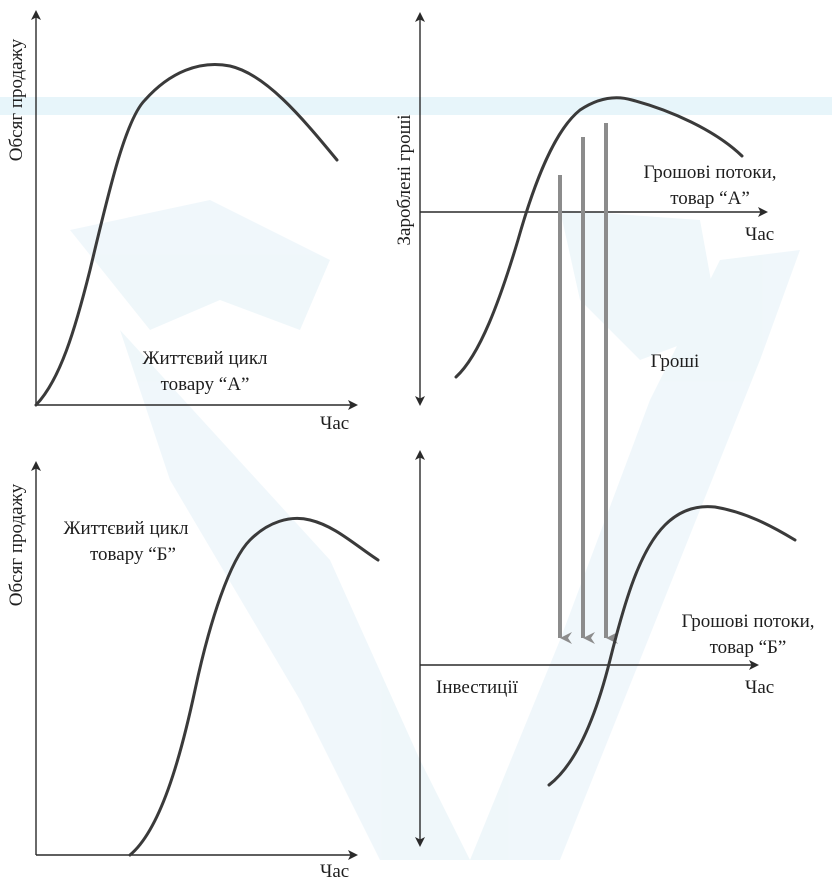  Describe the element at coordinates (588, 383) in the screenshot. I see `money-flow-arrows` at that location.